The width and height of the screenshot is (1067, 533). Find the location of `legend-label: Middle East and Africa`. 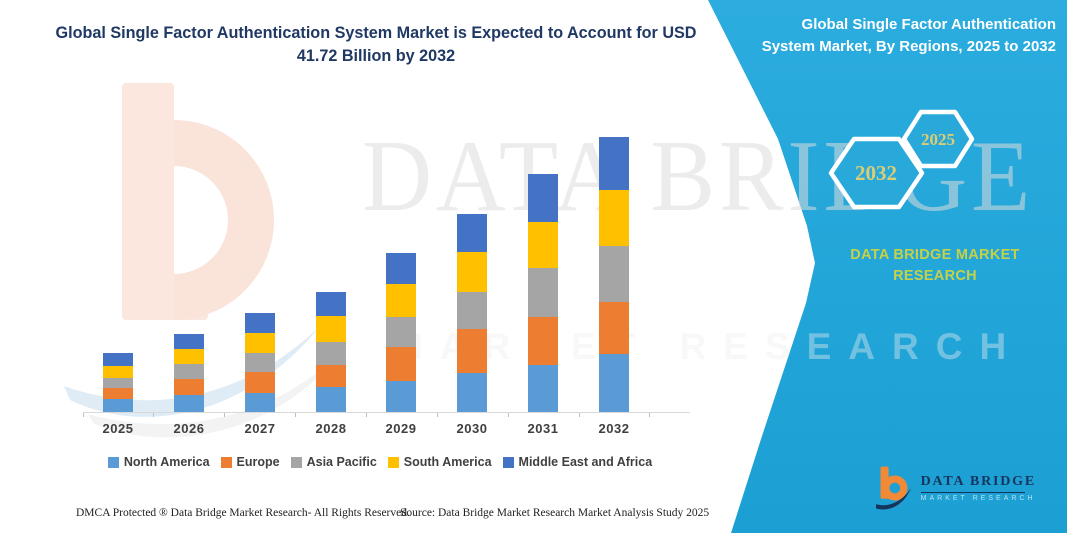

legend-label: Middle East and Africa is located at coordinates (585, 462).